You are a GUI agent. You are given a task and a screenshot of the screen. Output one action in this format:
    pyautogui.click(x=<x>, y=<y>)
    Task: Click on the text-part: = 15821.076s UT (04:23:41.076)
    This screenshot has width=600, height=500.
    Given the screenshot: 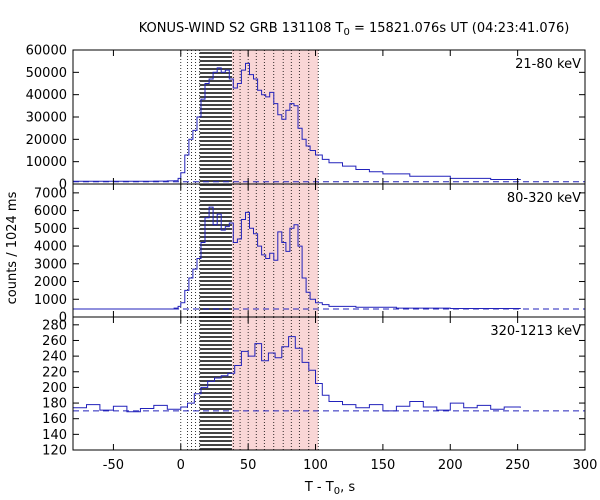 What is the action you would take?
    pyautogui.click(x=459, y=28)
    